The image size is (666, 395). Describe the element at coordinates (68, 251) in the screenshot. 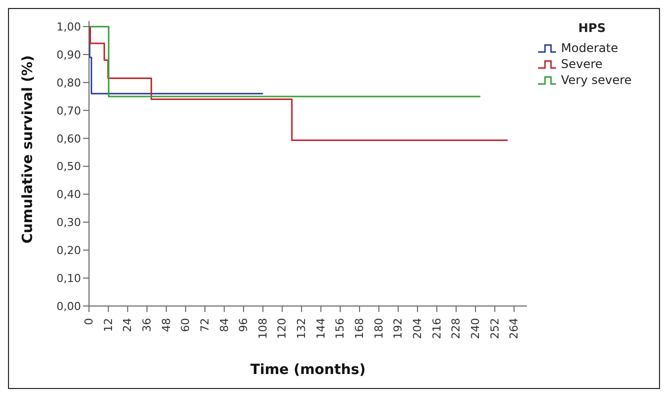

I see `y-tick-label: 0,20` at that location.